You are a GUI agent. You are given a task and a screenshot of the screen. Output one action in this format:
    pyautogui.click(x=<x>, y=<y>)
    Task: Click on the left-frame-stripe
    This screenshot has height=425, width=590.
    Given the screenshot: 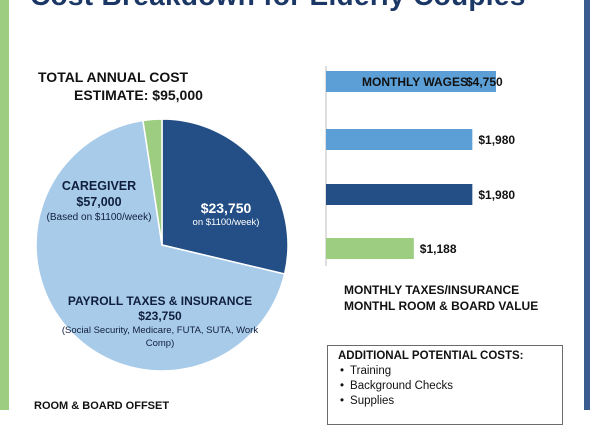 What is the action you would take?
    pyautogui.click(x=4, y=205)
    